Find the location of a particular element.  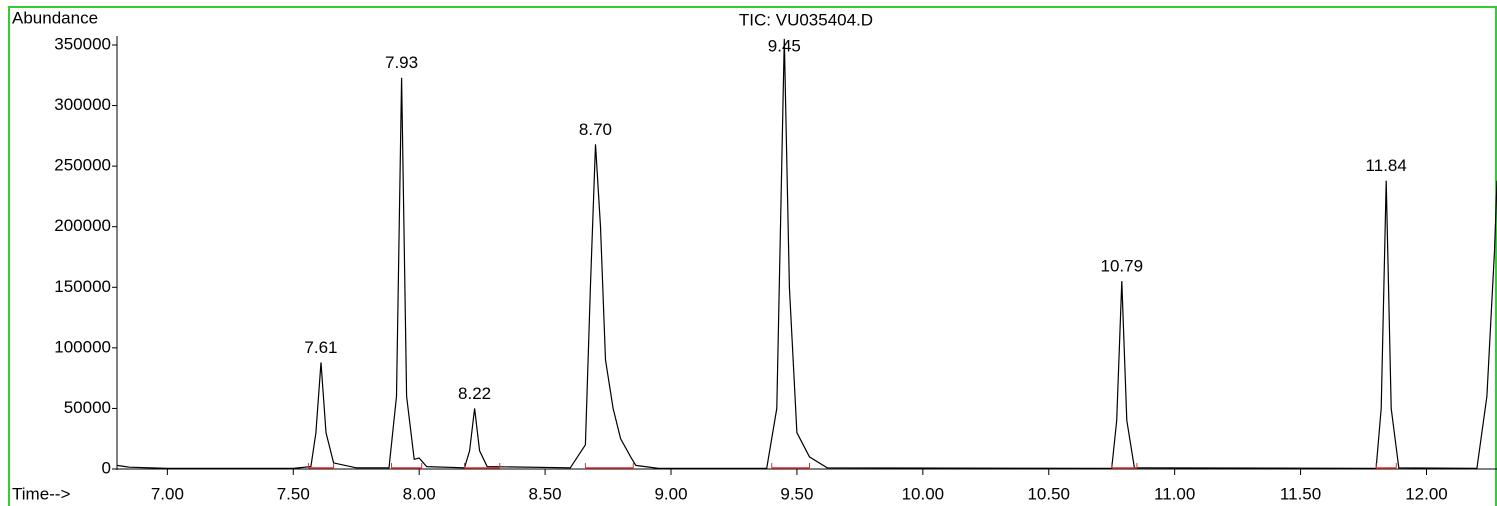

peak-label: 7.61 is located at coordinates (320, 347).